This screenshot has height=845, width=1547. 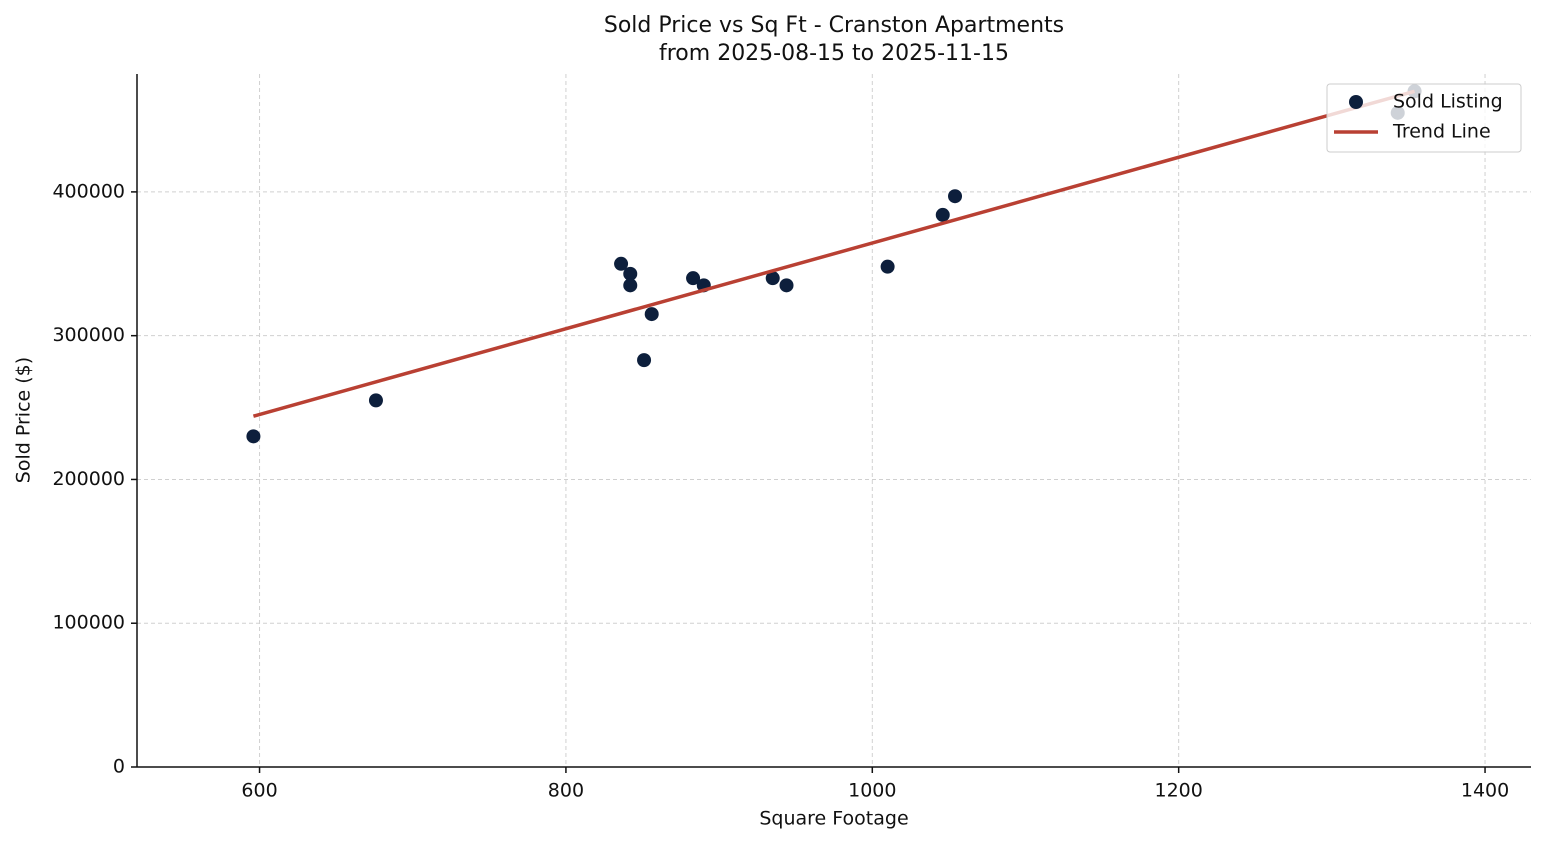 What do you see at coordinates (259, 791) in the screenshot?
I see `x-tick-label: 600` at bounding box center [259, 791].